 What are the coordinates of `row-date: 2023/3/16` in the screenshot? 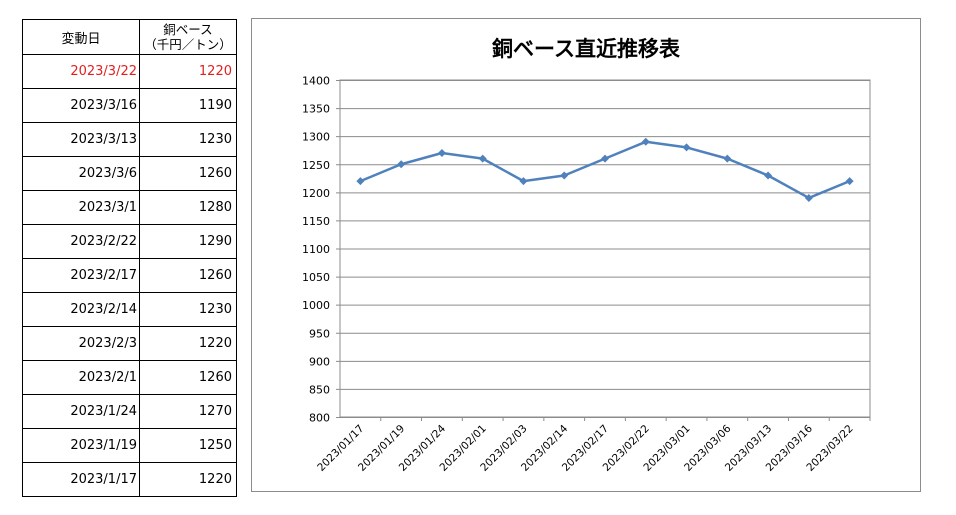 It's located at (81, 105).